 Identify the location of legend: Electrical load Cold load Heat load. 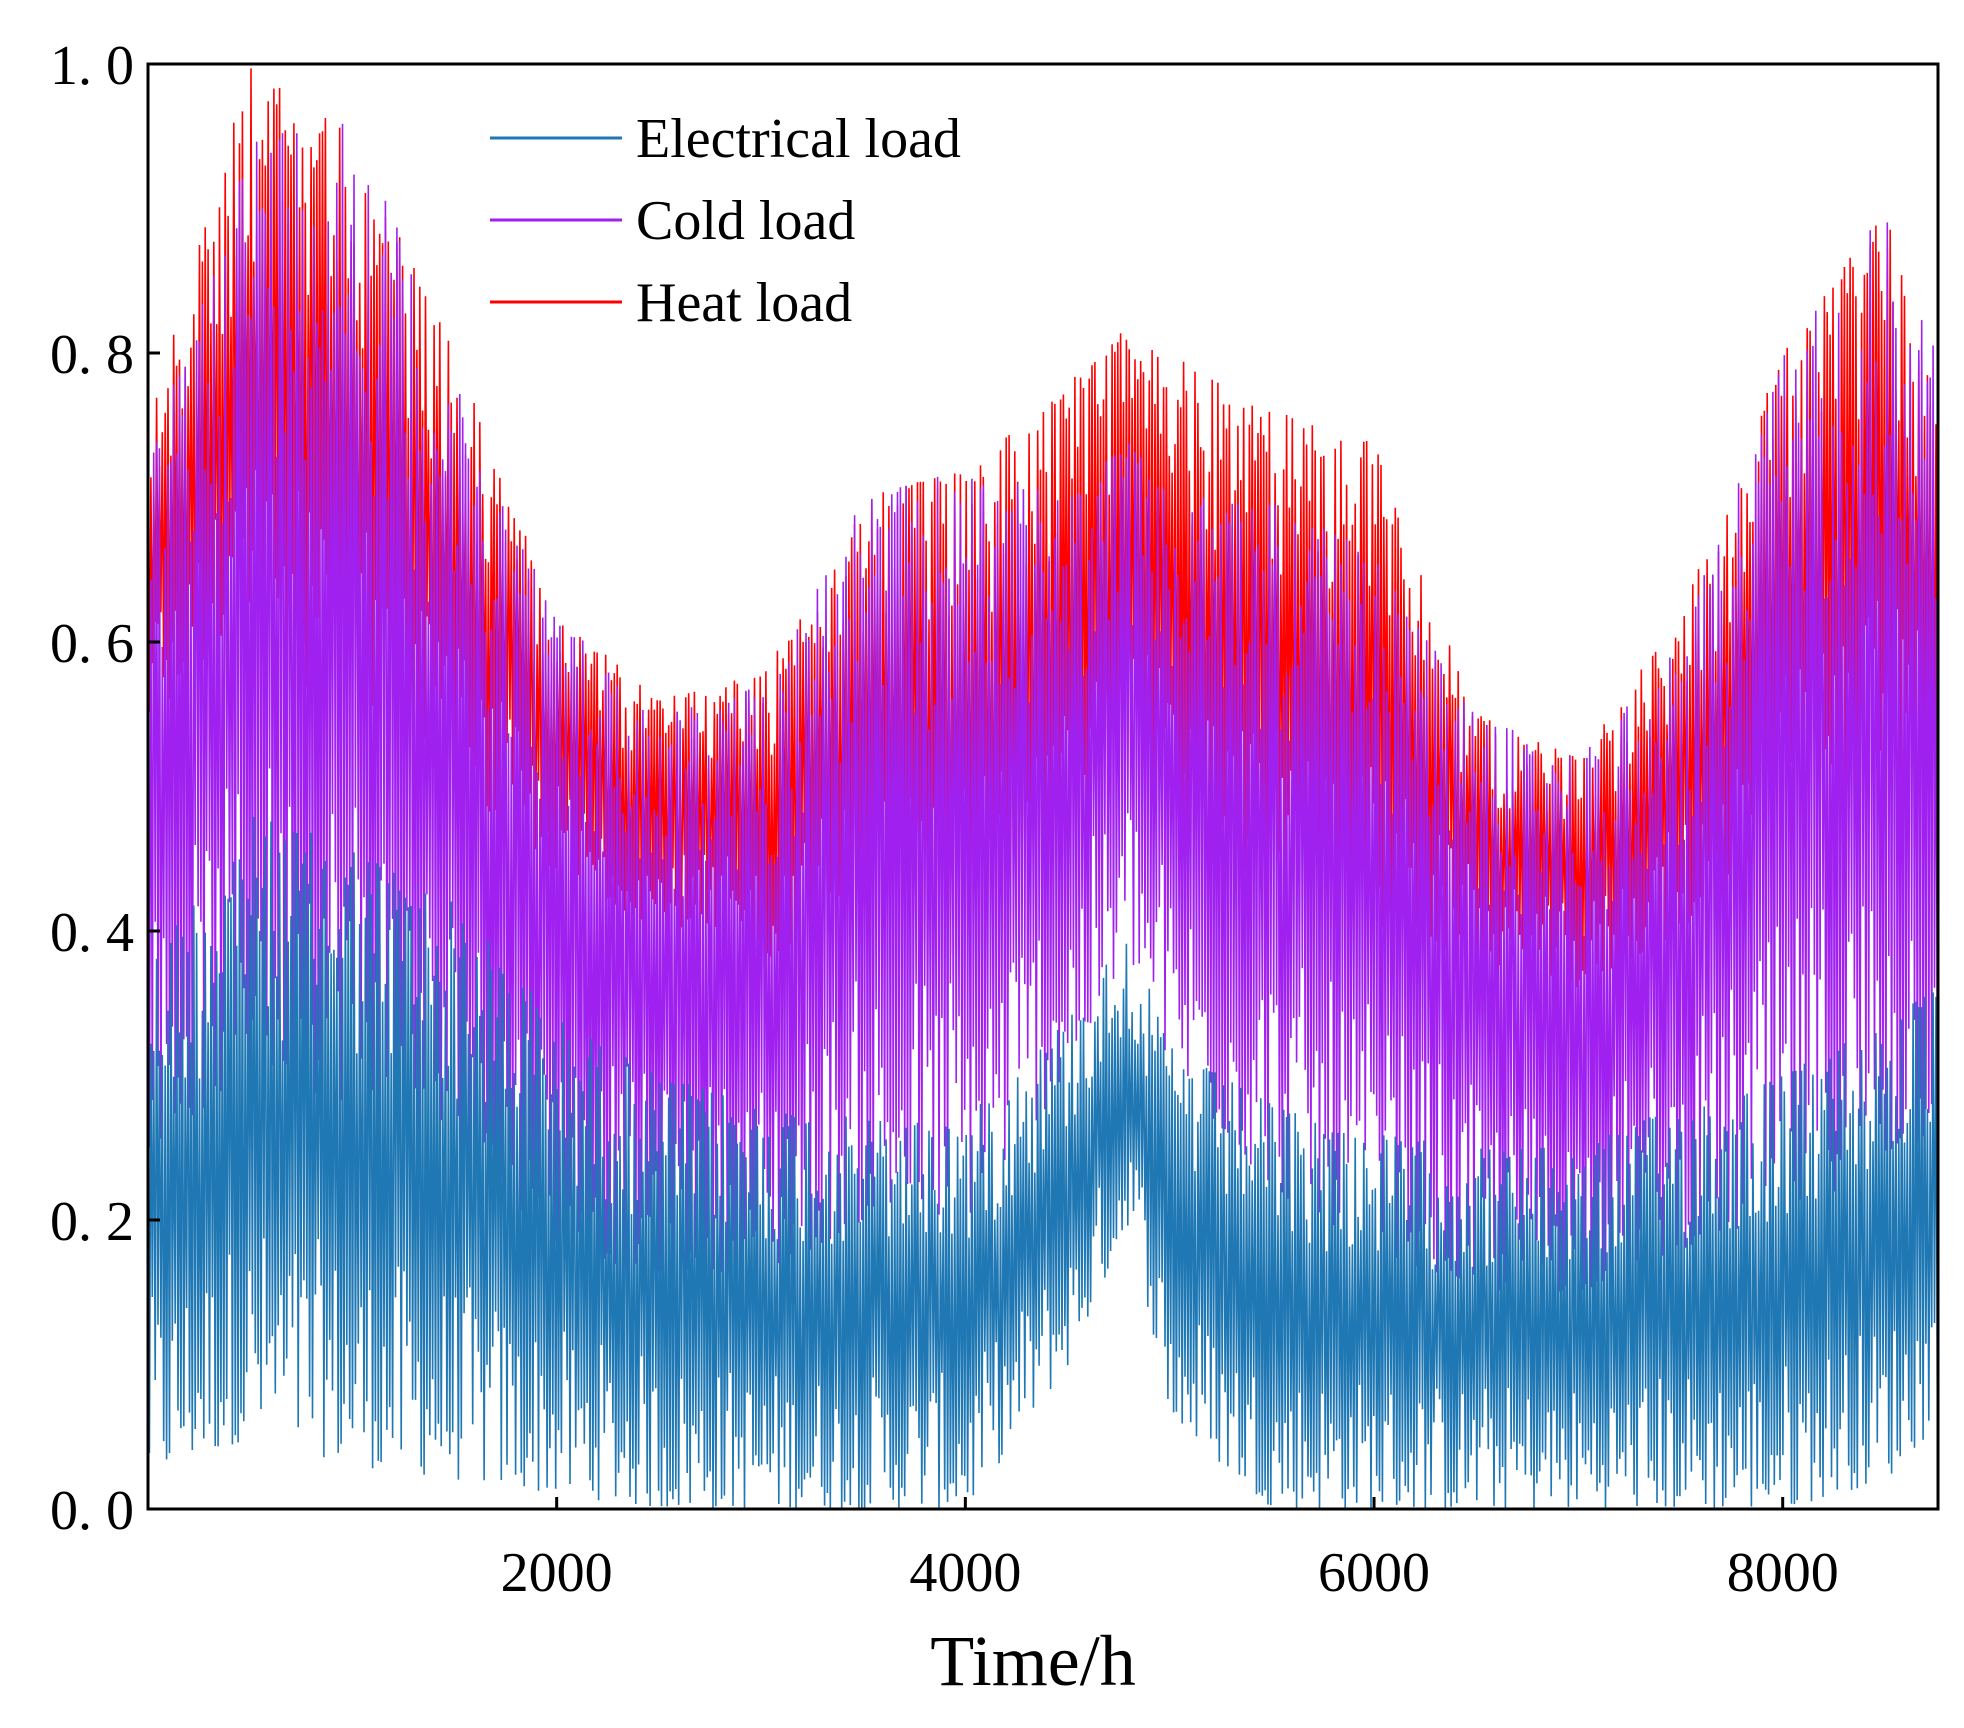
(725, 221).